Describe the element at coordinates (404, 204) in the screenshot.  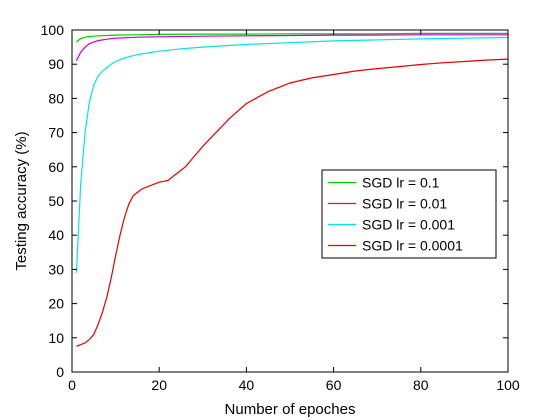
I see `legend-label-1: SGD lr = 0.01` at that location.